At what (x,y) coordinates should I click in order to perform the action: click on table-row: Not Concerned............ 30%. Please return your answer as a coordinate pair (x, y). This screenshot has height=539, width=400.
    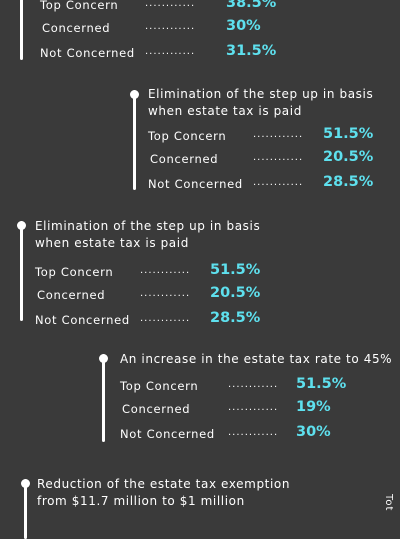
    Looking at the image, I should click on (238, 434).